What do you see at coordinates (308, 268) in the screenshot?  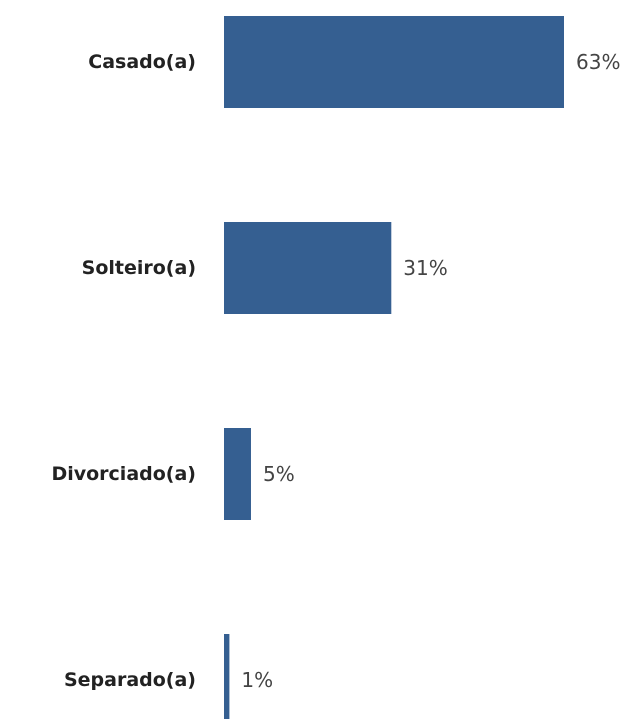 I see `bar-solteiro-a` at bounding box center [308, 268].